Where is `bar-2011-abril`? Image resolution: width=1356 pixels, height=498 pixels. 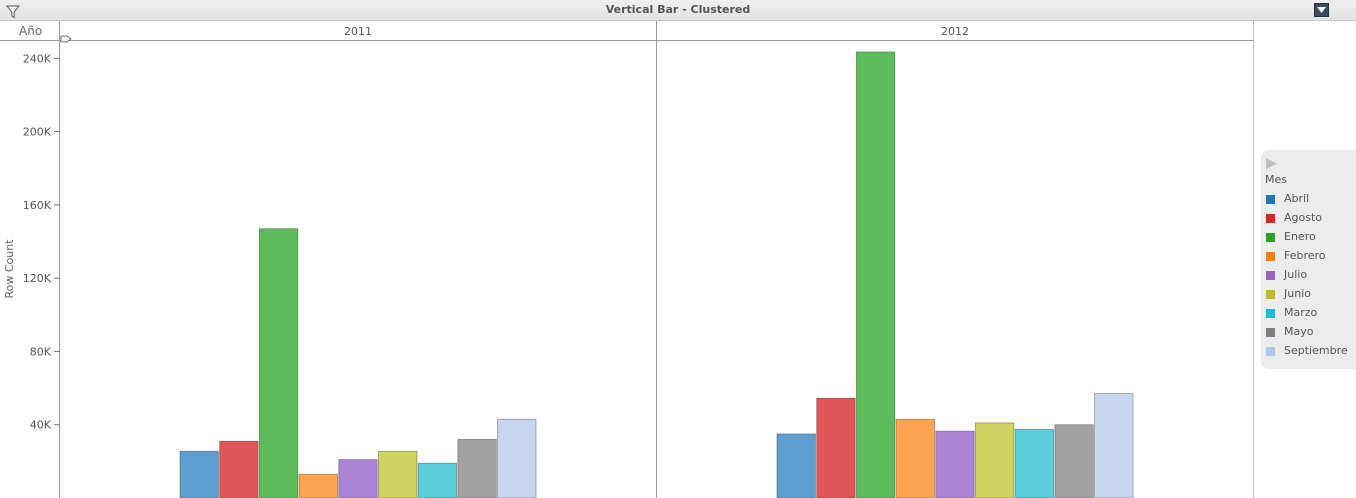 bar-2011-abril is located at coordinates (199, 474).